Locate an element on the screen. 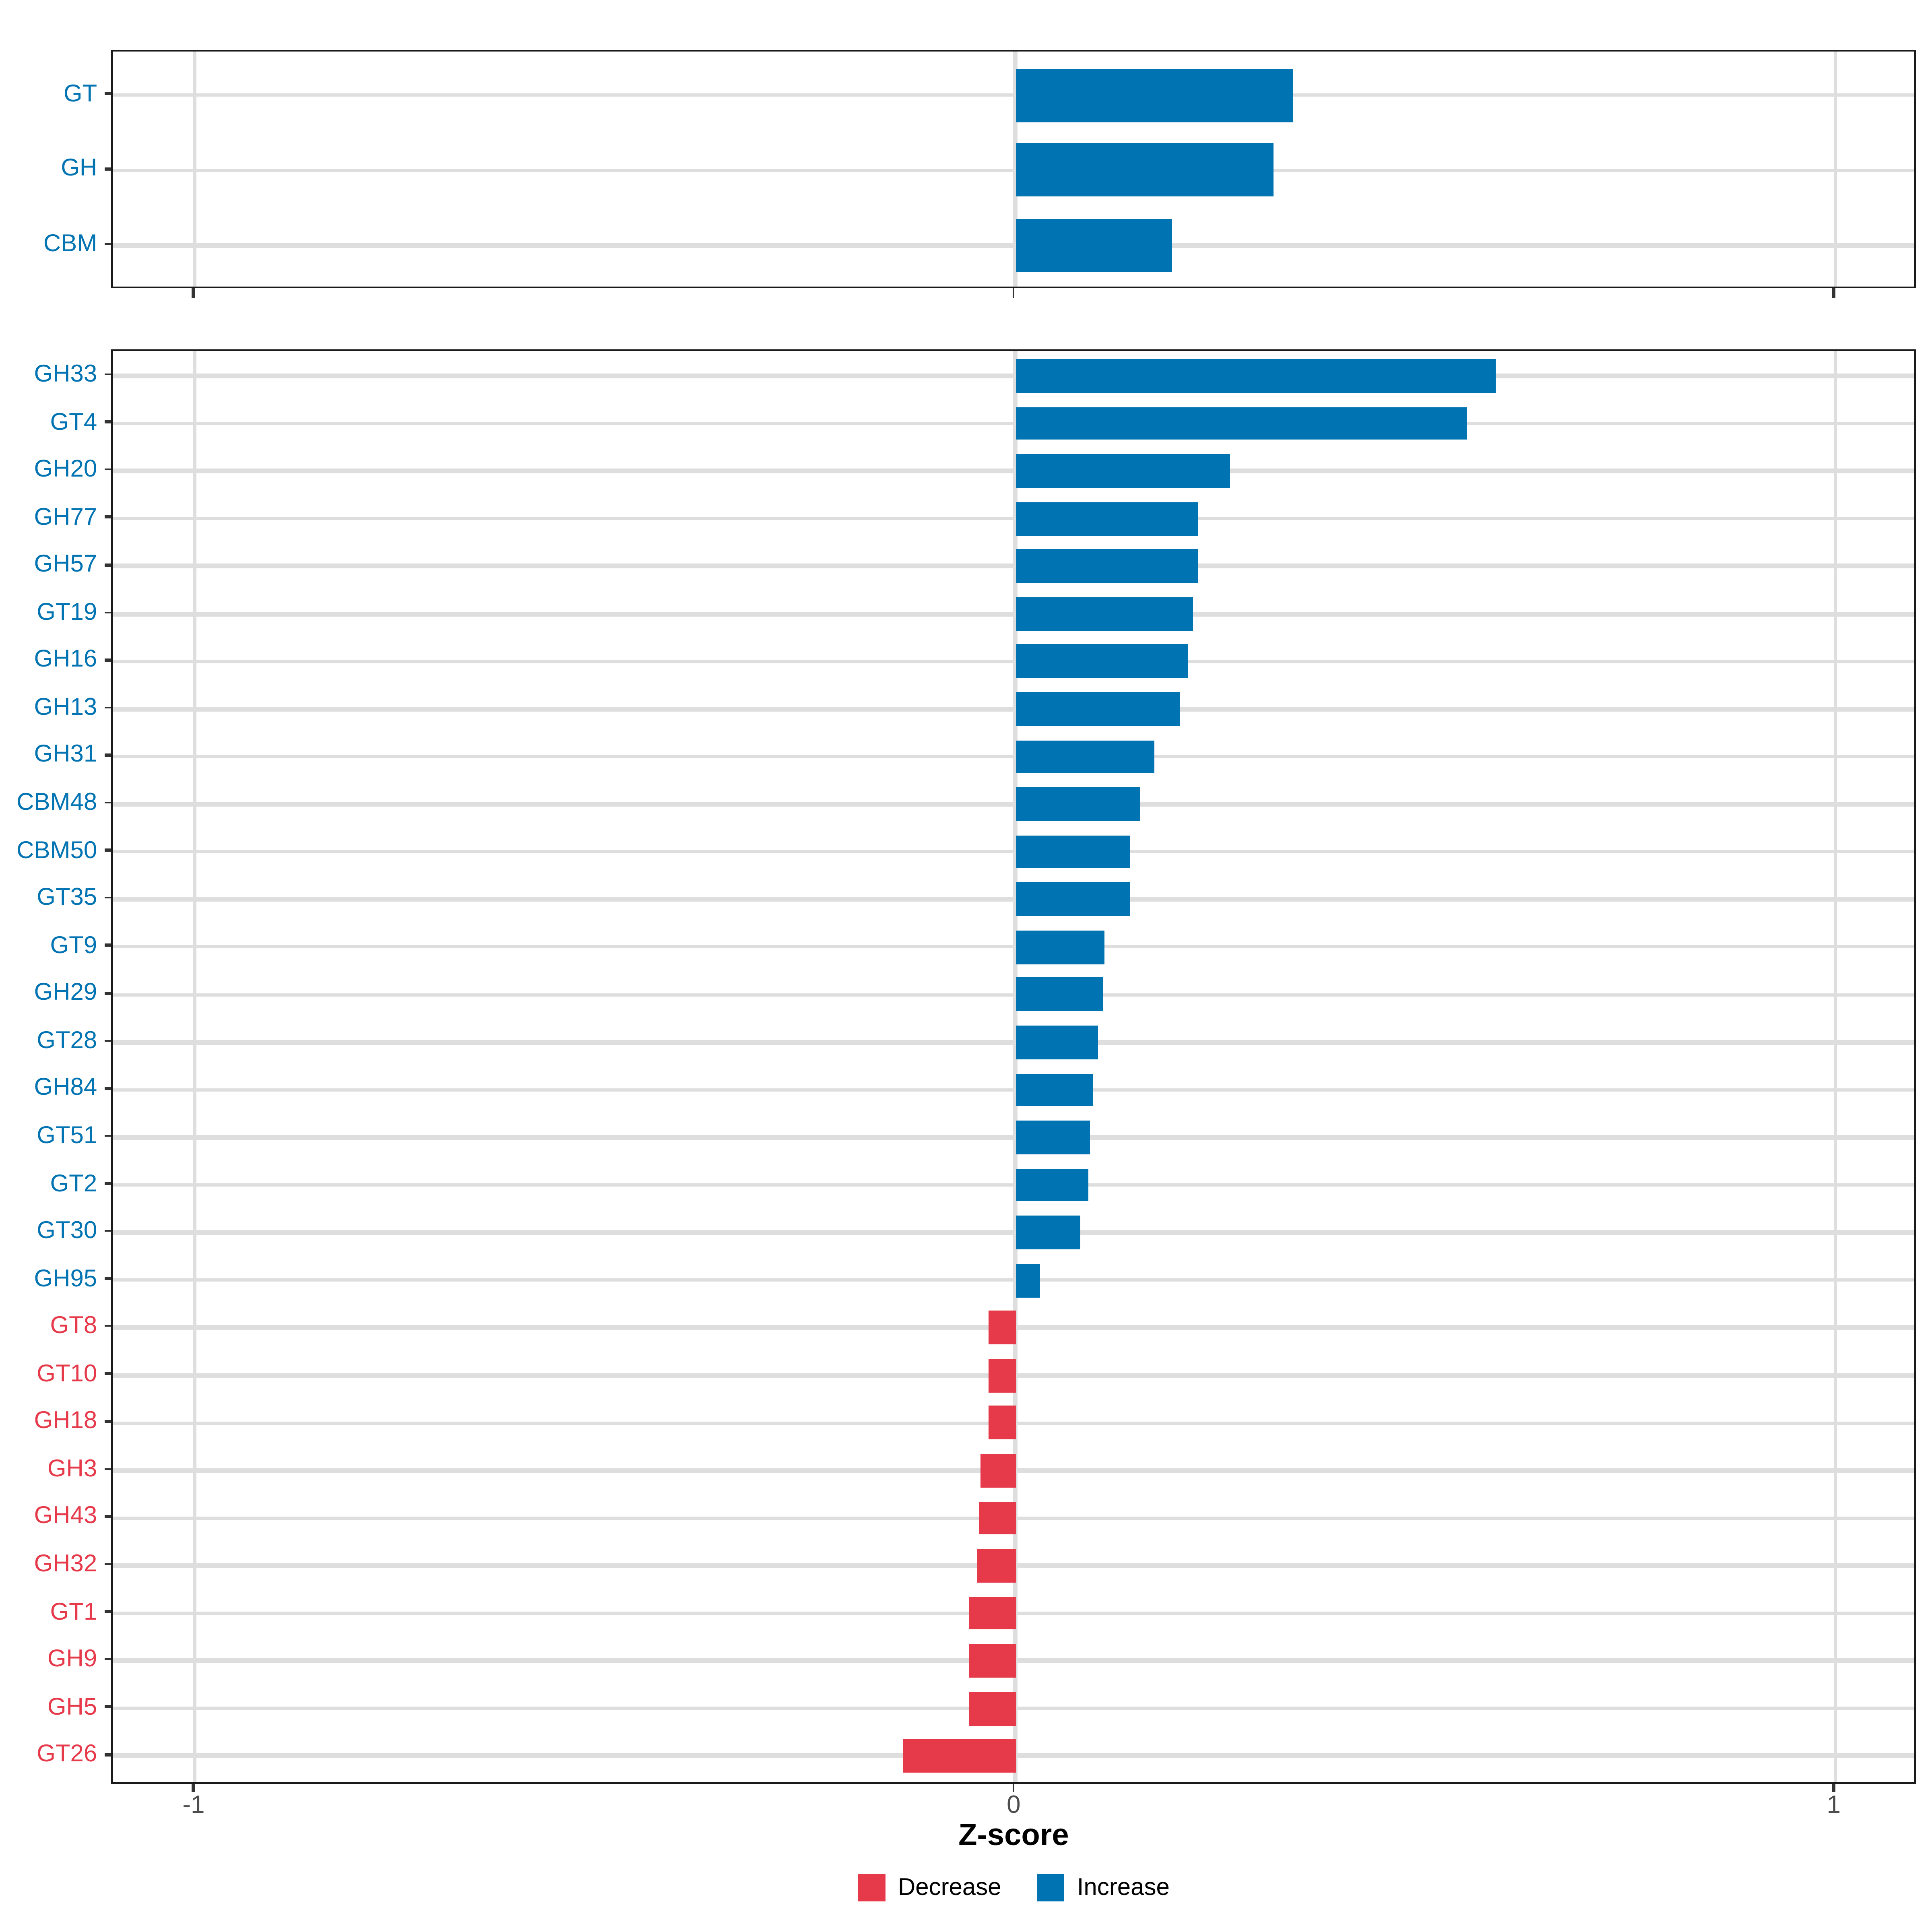 Image resolution: width=1932 pixels, height=1932 pixels. y-label-GH16: GH16 is located at coordinates (65, 660).